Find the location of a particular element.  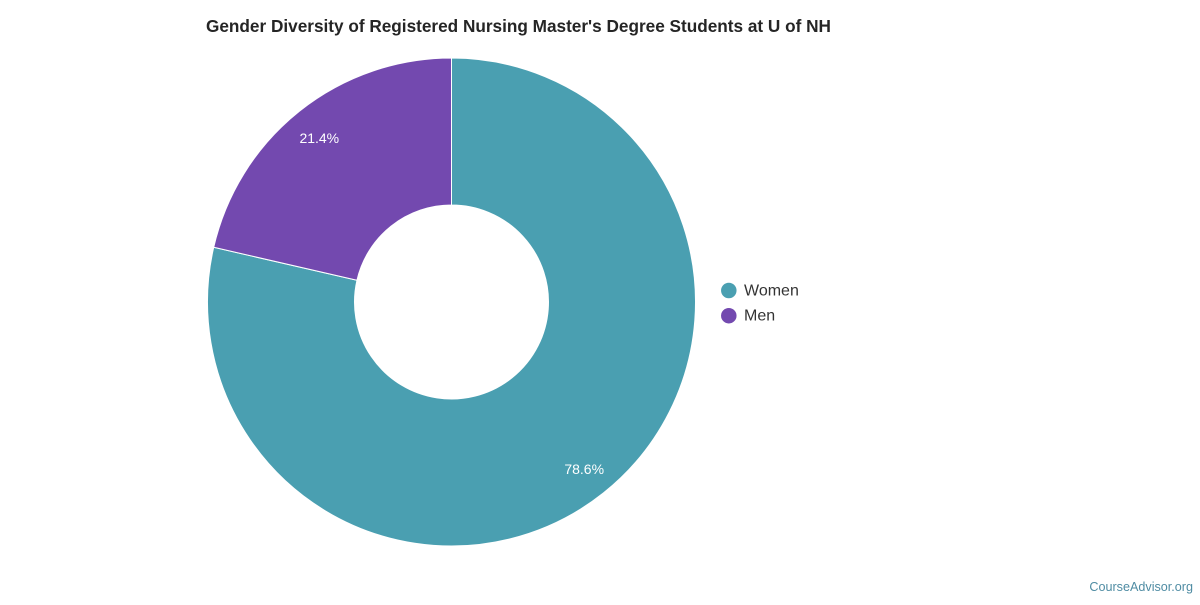

svg-text: Women is located at coordinates (771, 291).